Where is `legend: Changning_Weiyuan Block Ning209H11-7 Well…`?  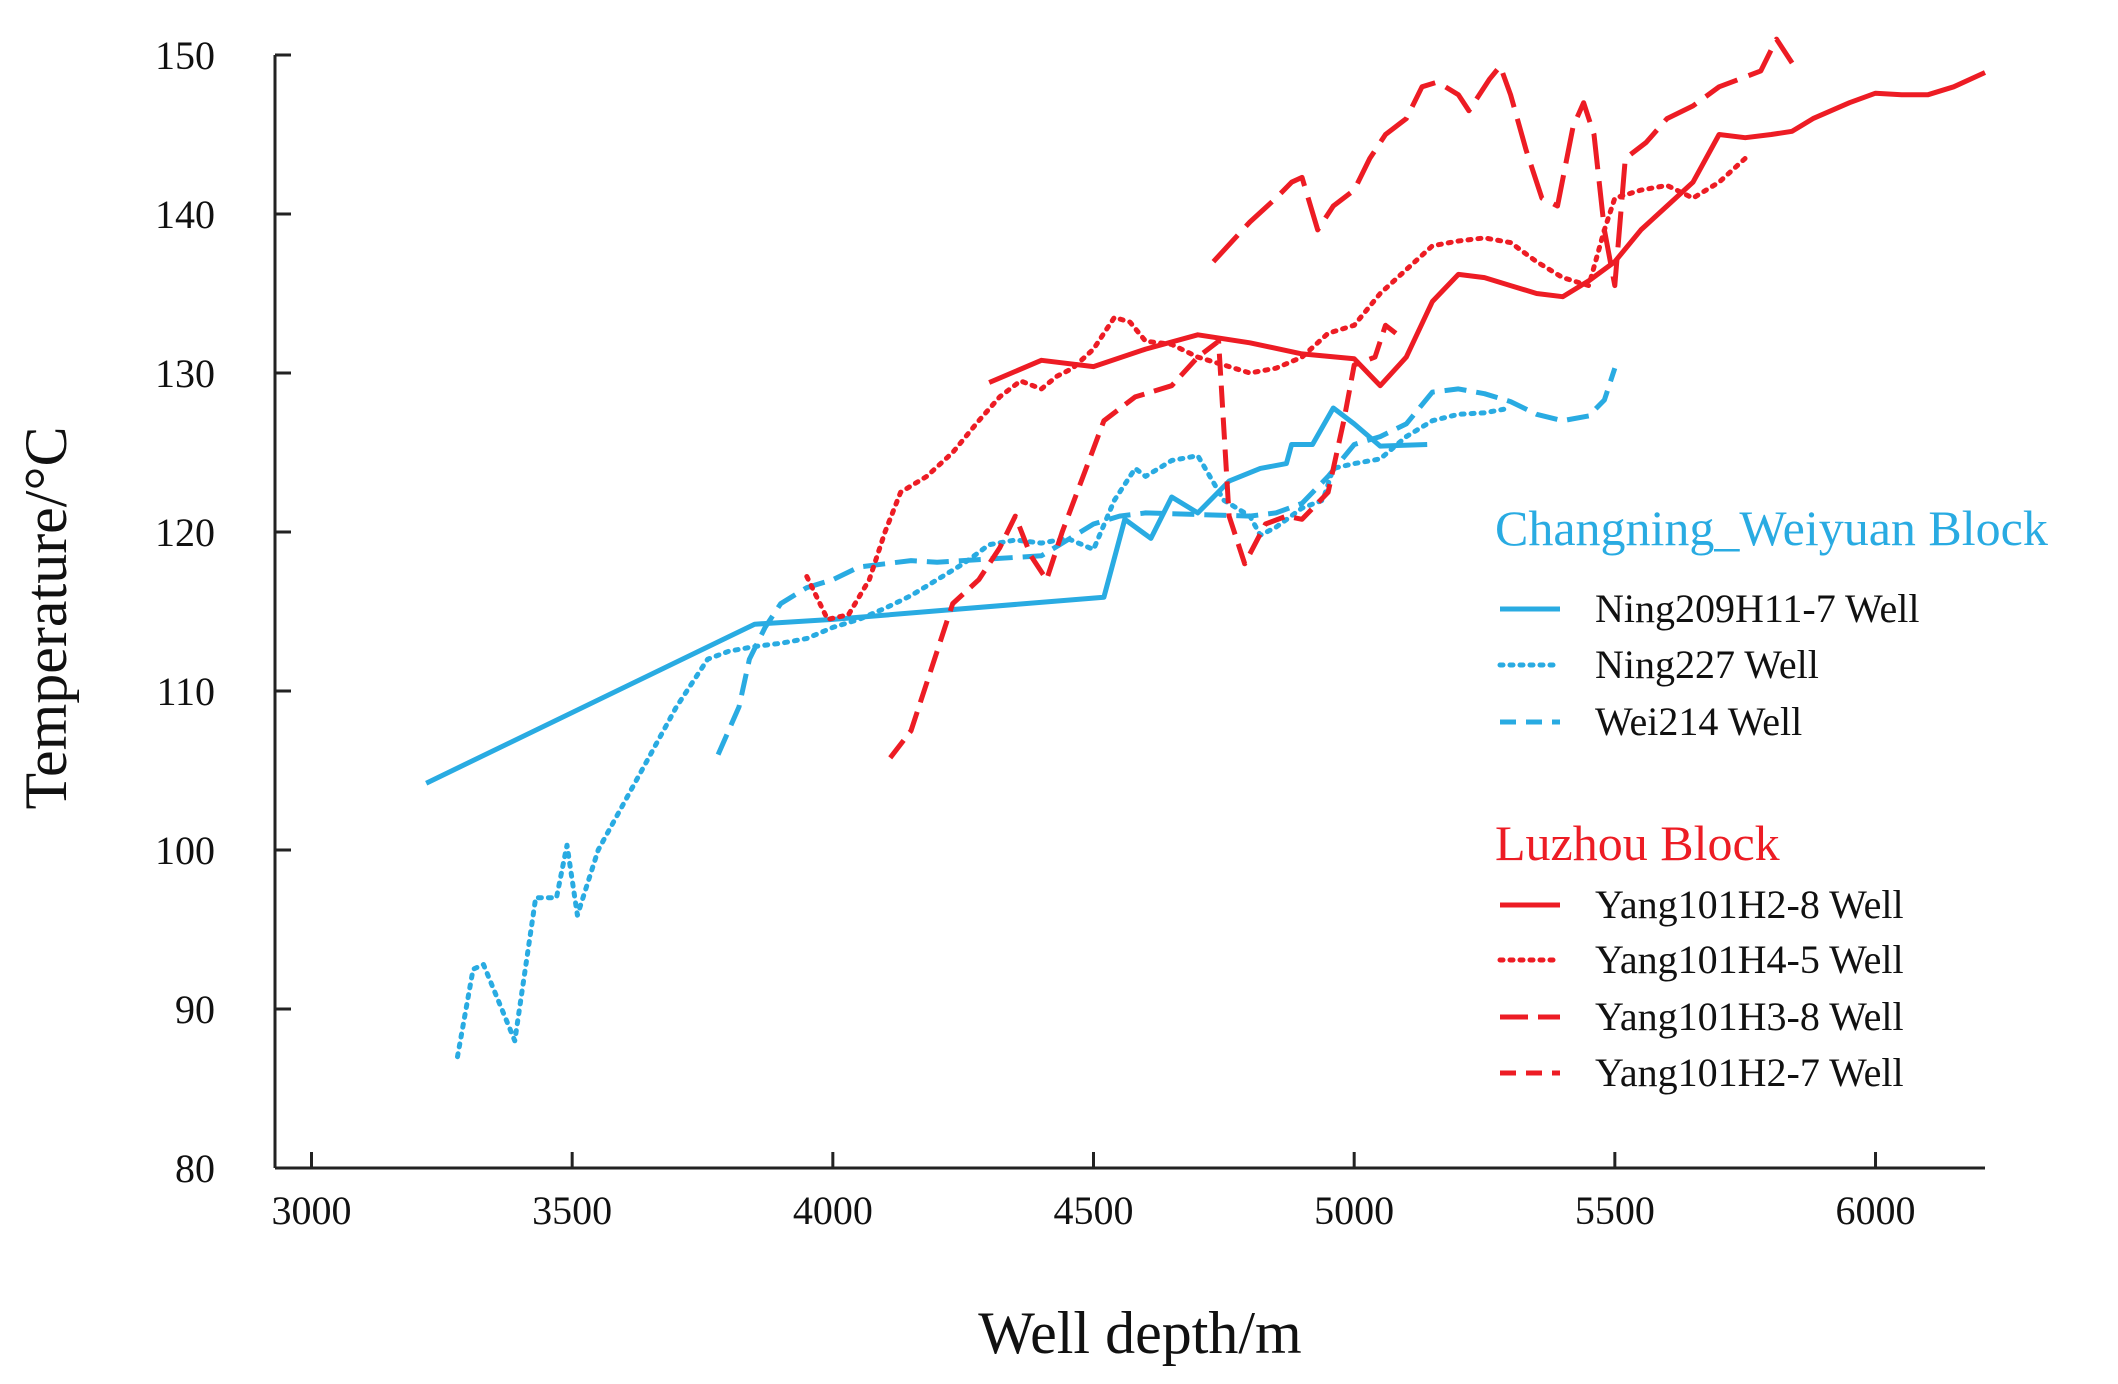 legend: Changning_Weiyuan Block Ning209H11-7 Well… is located at coordinates (1771, 797).